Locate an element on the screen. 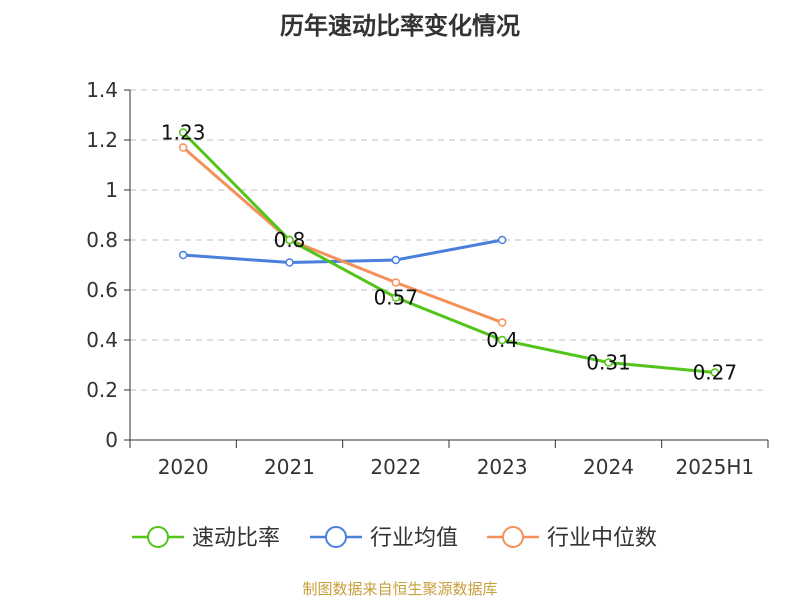 The height and width of the screenshot is (600, 800). y-tick-label: 0.8 is located at coordinates (102, 240).